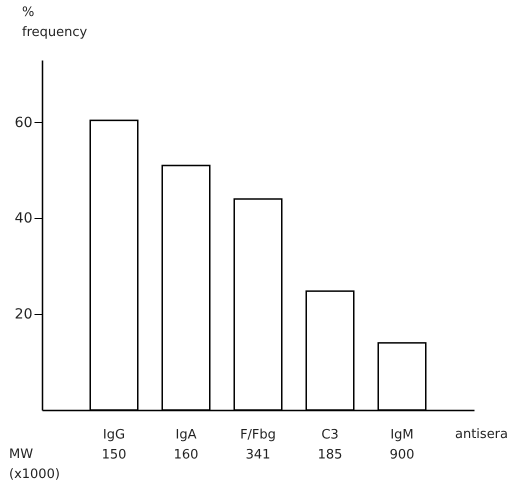 The height and width of the screenshot is (491, 512). What do you see at coordinates (186, 445) in the screenshot?
I see `x-tick-label: IgA 160` at bounding box center [186, 445].